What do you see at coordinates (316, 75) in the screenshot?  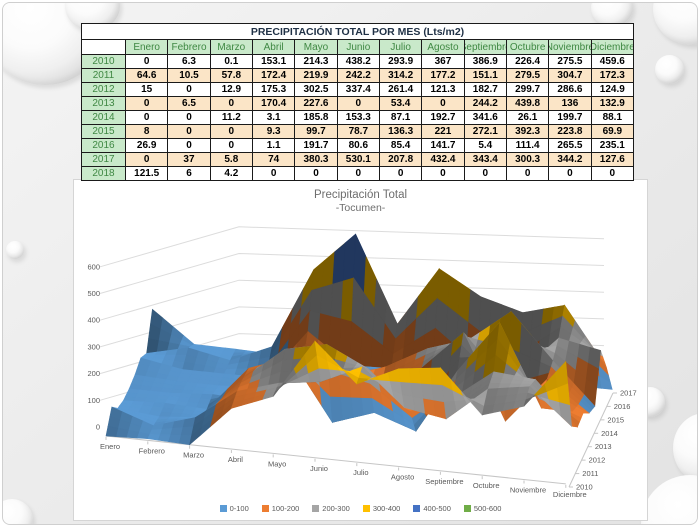 I see `value-cell: 219.9` at bounding box center [316, 75].